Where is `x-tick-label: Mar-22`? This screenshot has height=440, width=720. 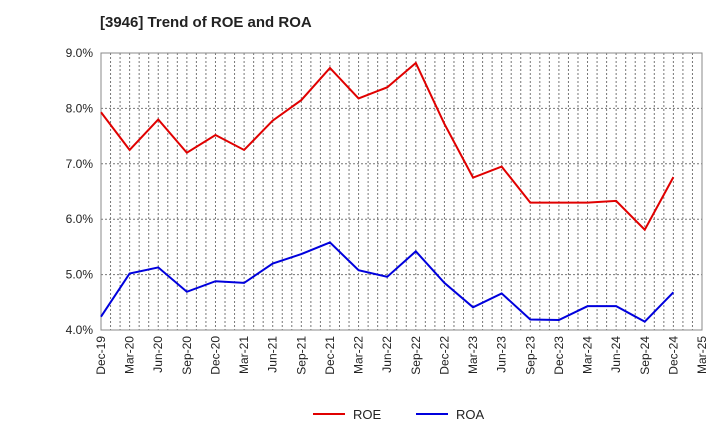
x-tick-label: Mar-22 is located at coordinates (359, 355).